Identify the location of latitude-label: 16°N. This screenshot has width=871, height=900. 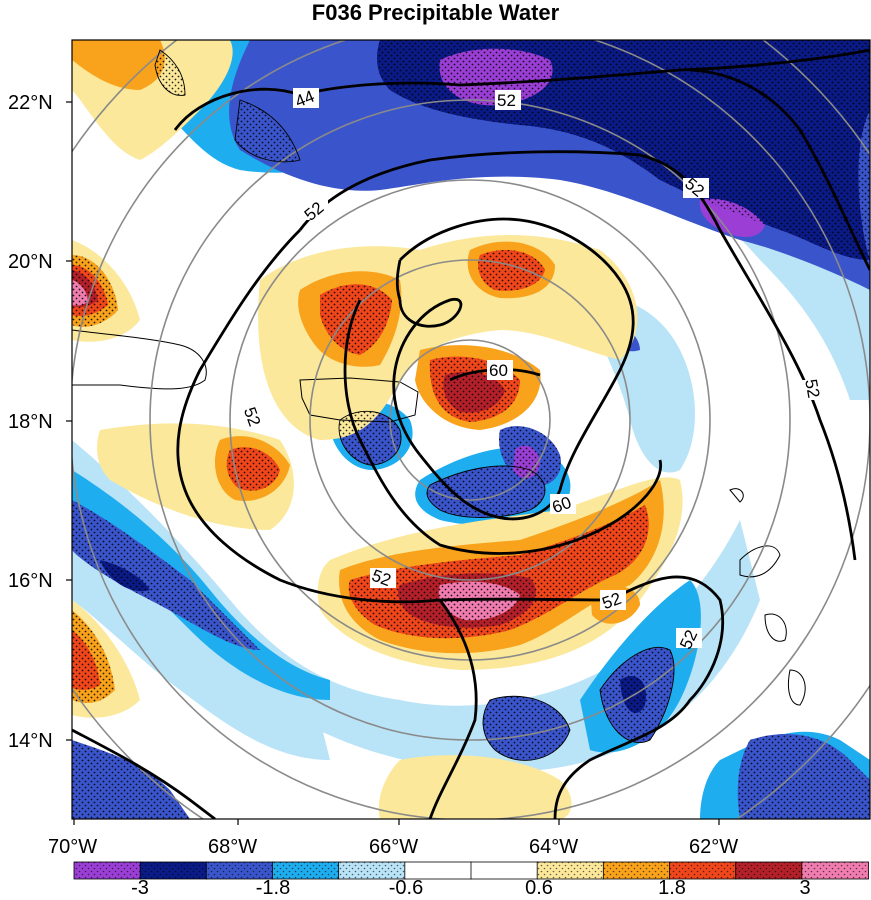
(30, 581).